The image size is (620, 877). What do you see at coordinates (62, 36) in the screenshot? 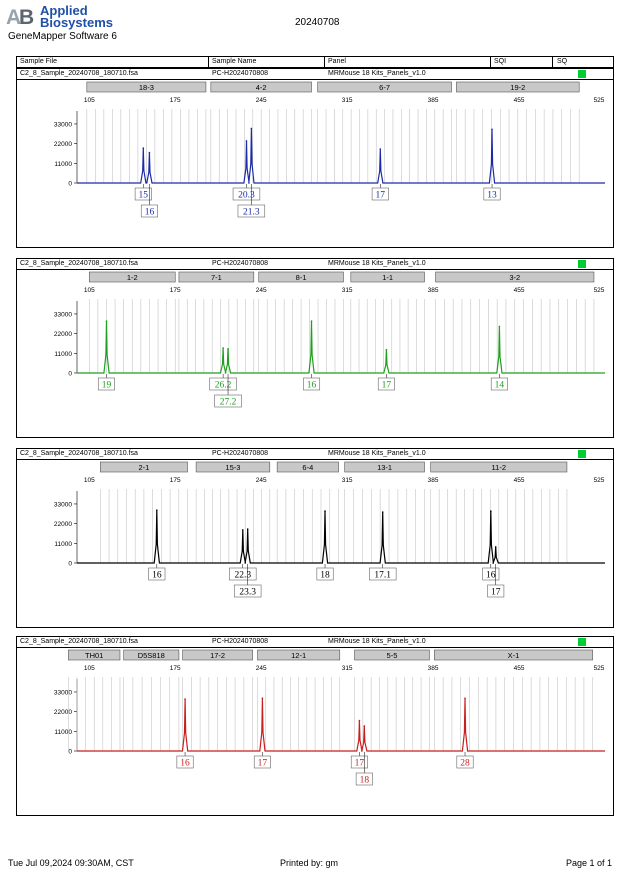
I see `software-name: GeneMapper Software 6` at bounding box center [62, 36].